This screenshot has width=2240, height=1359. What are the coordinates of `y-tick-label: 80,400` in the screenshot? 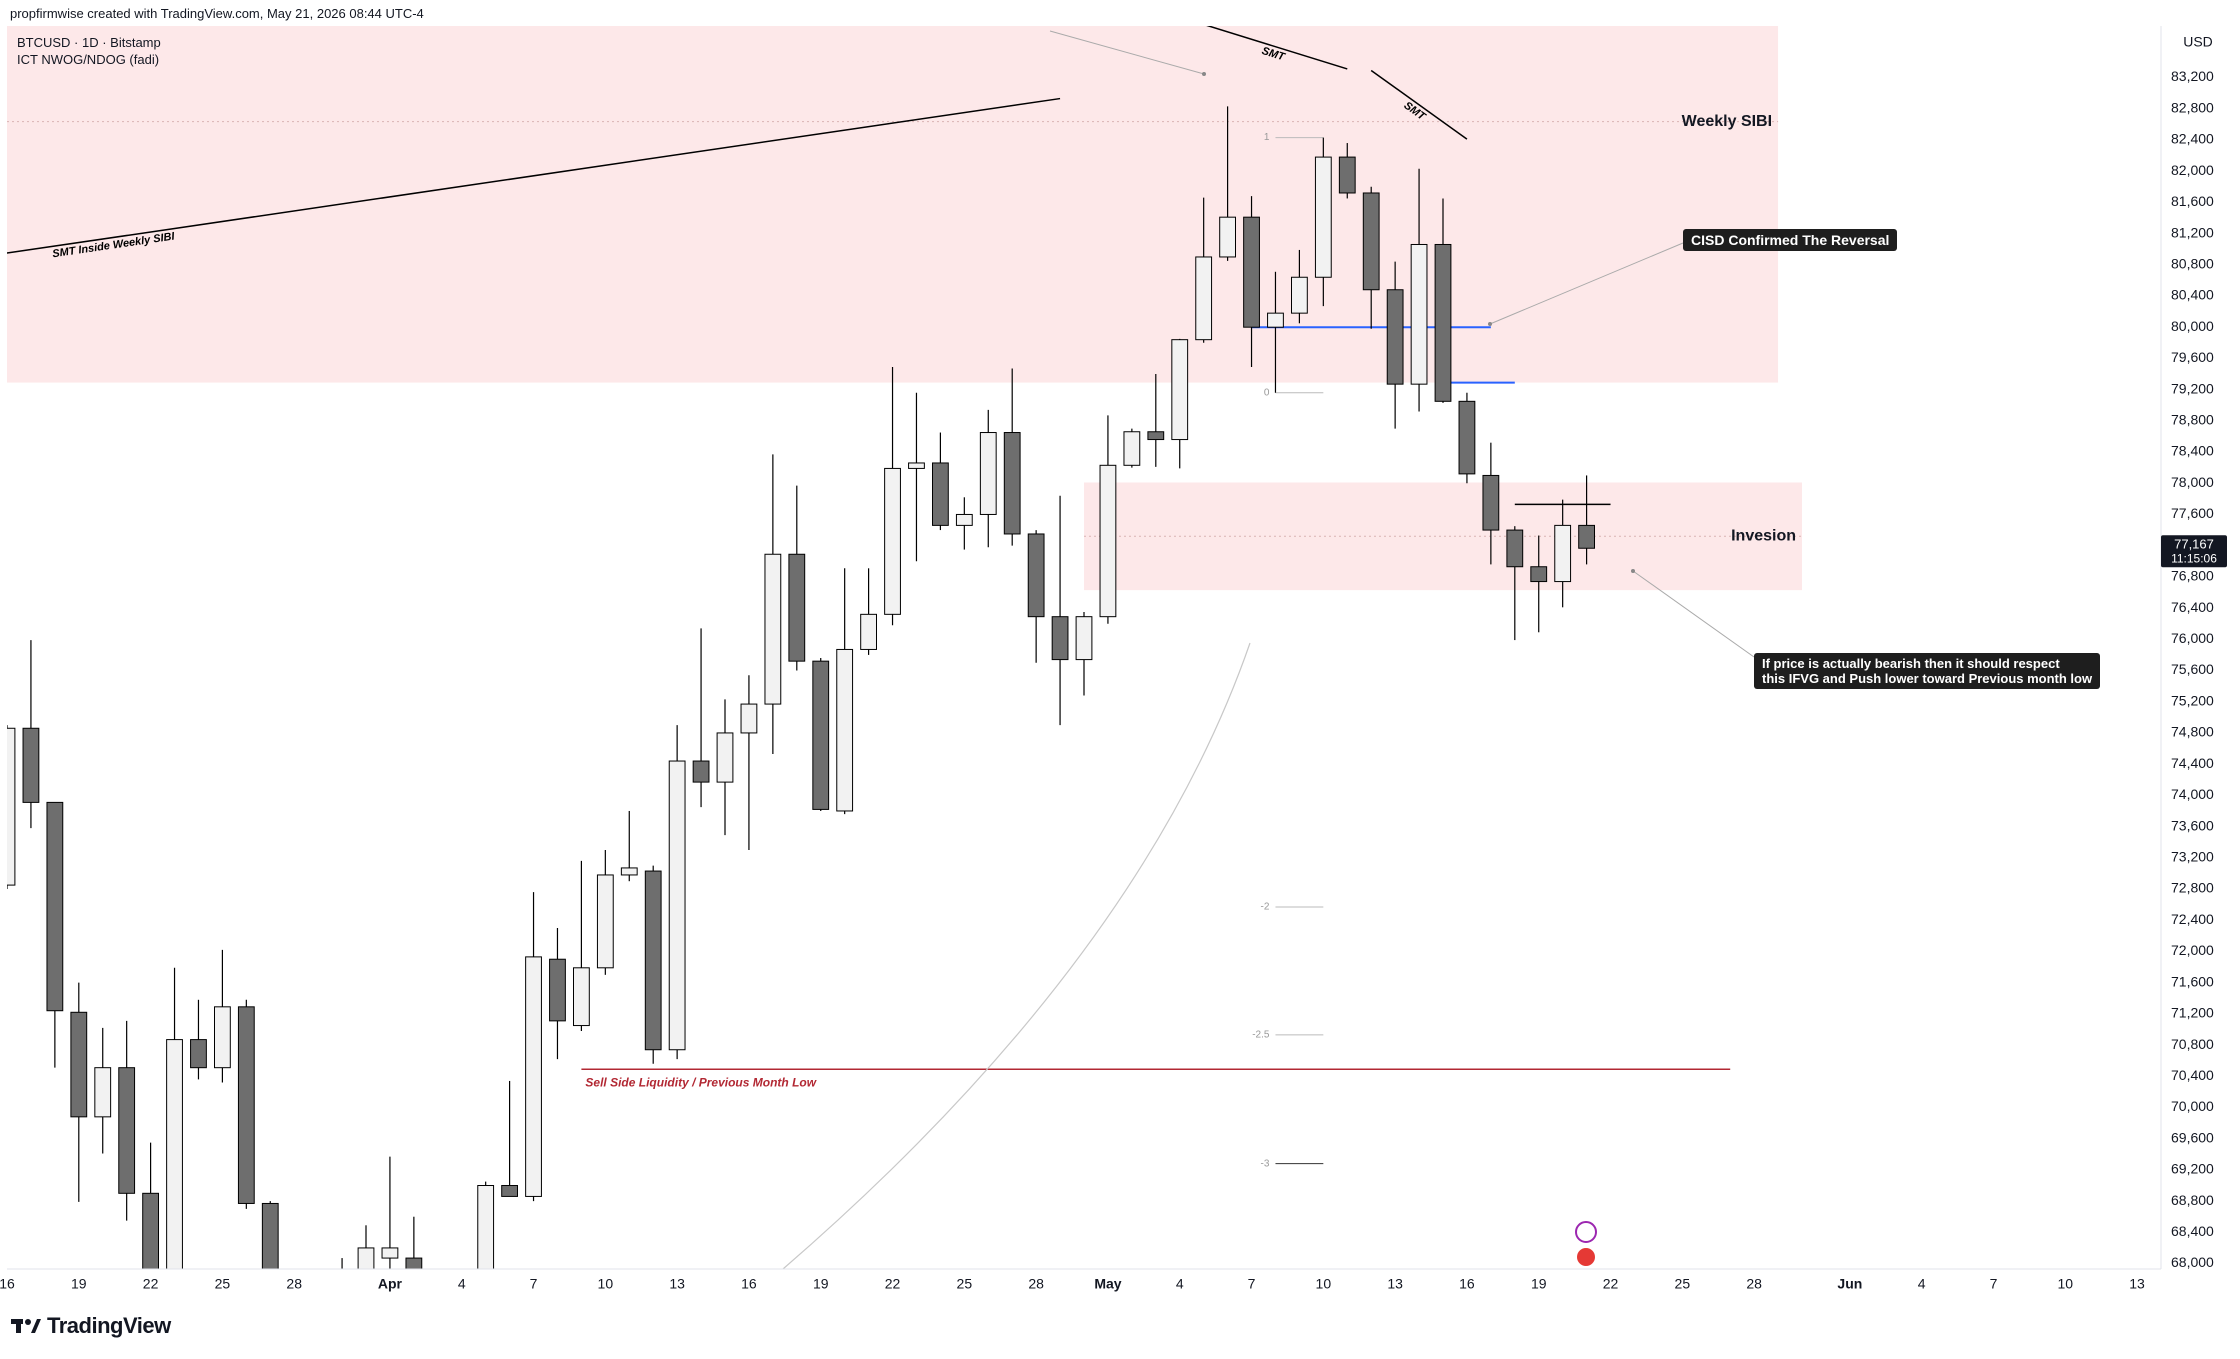 It's located at (2192, 295).